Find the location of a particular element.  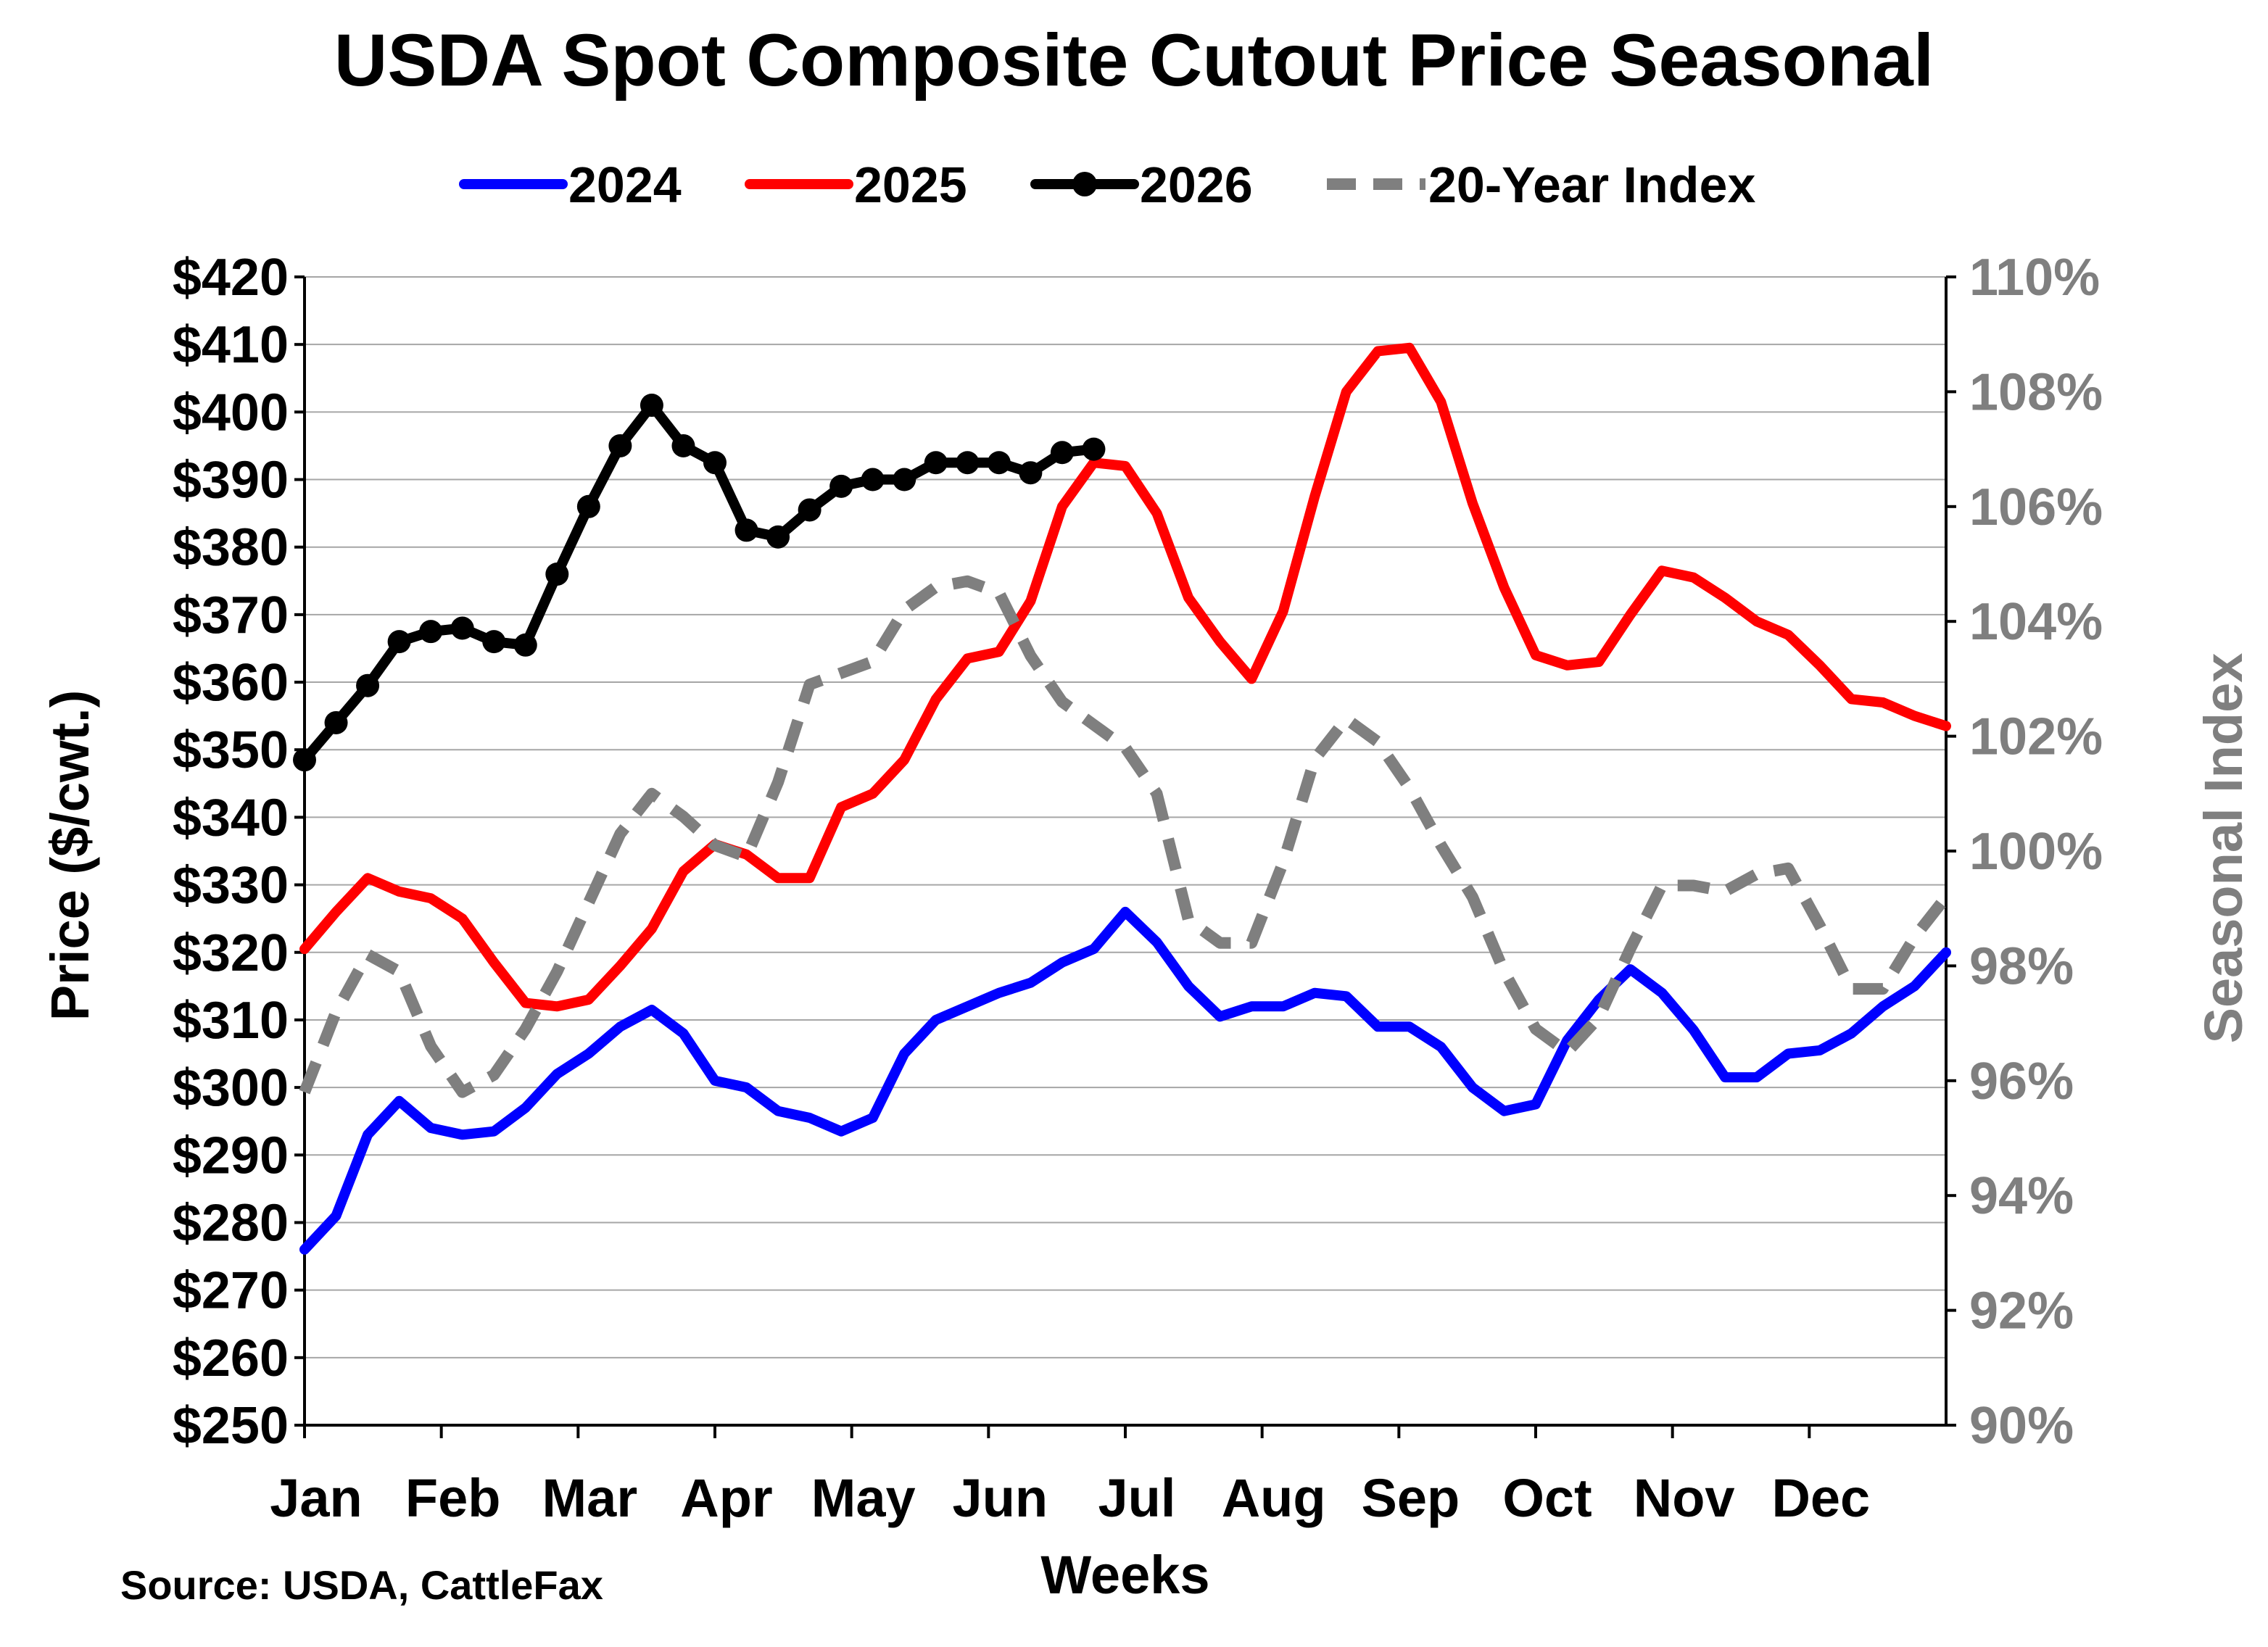

y2-tick-label: 104% is located at coordinates (2036, 622).